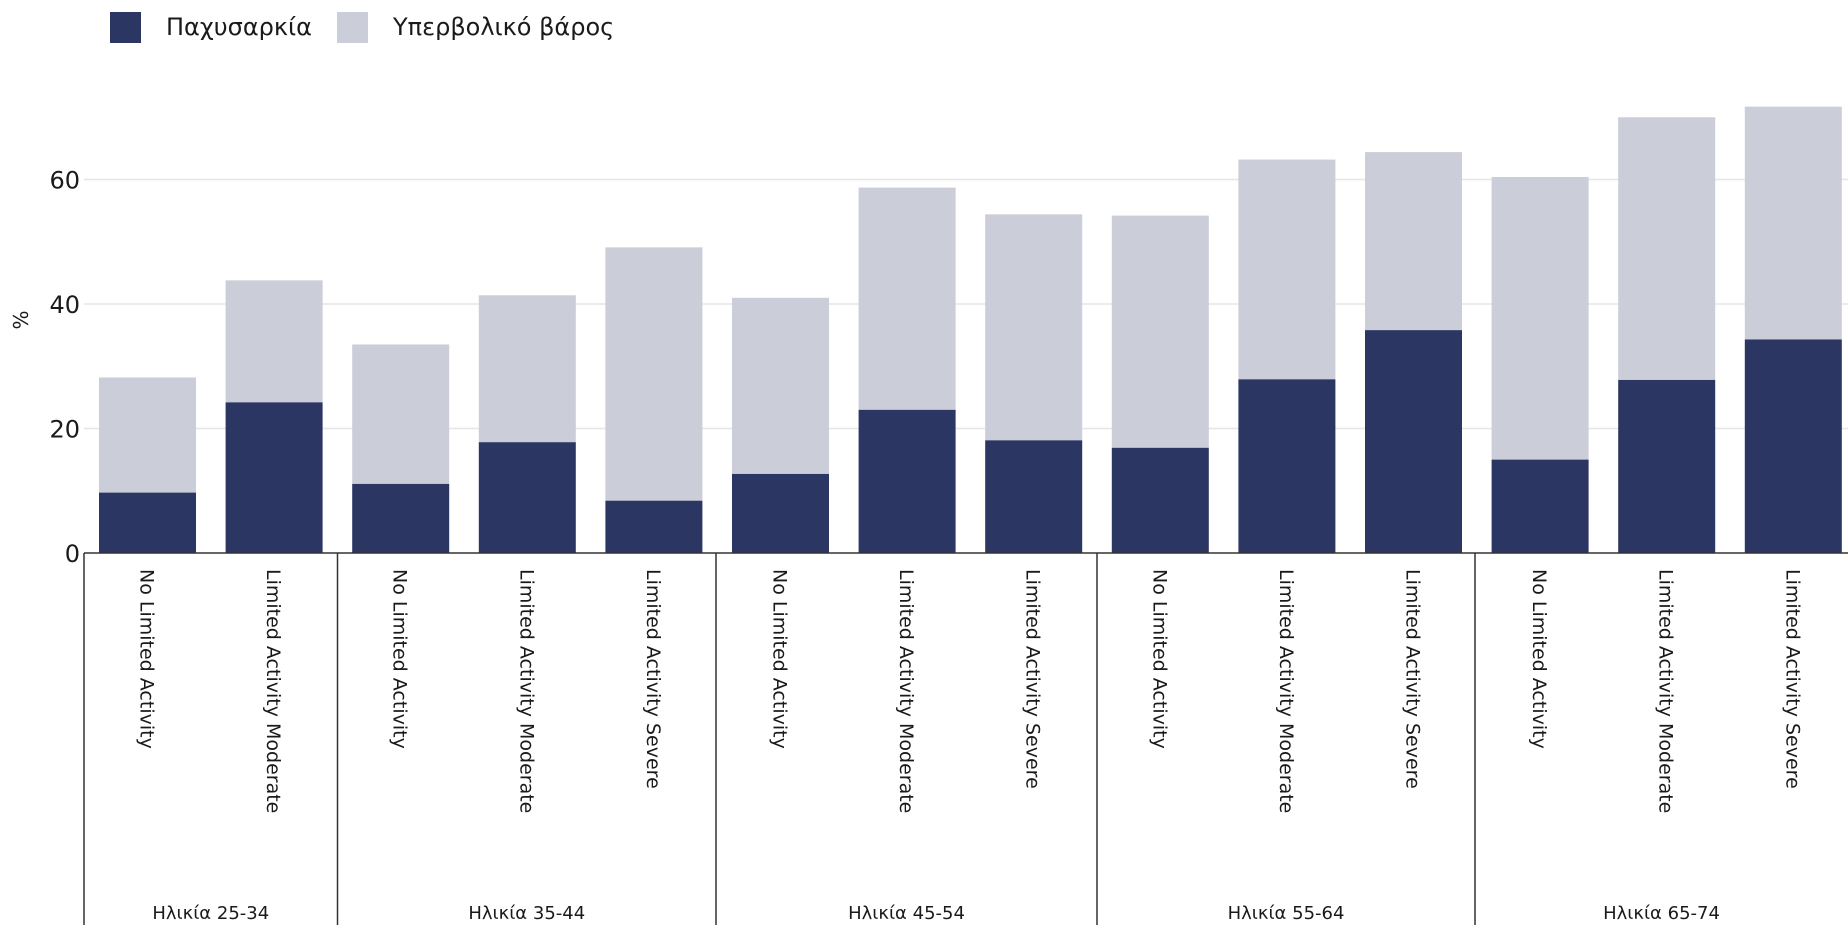 The image size is (1848, 927). Describe the element at coordinates (64, 305) in the screenshot. I see `y-tick-label: 40` at that location.